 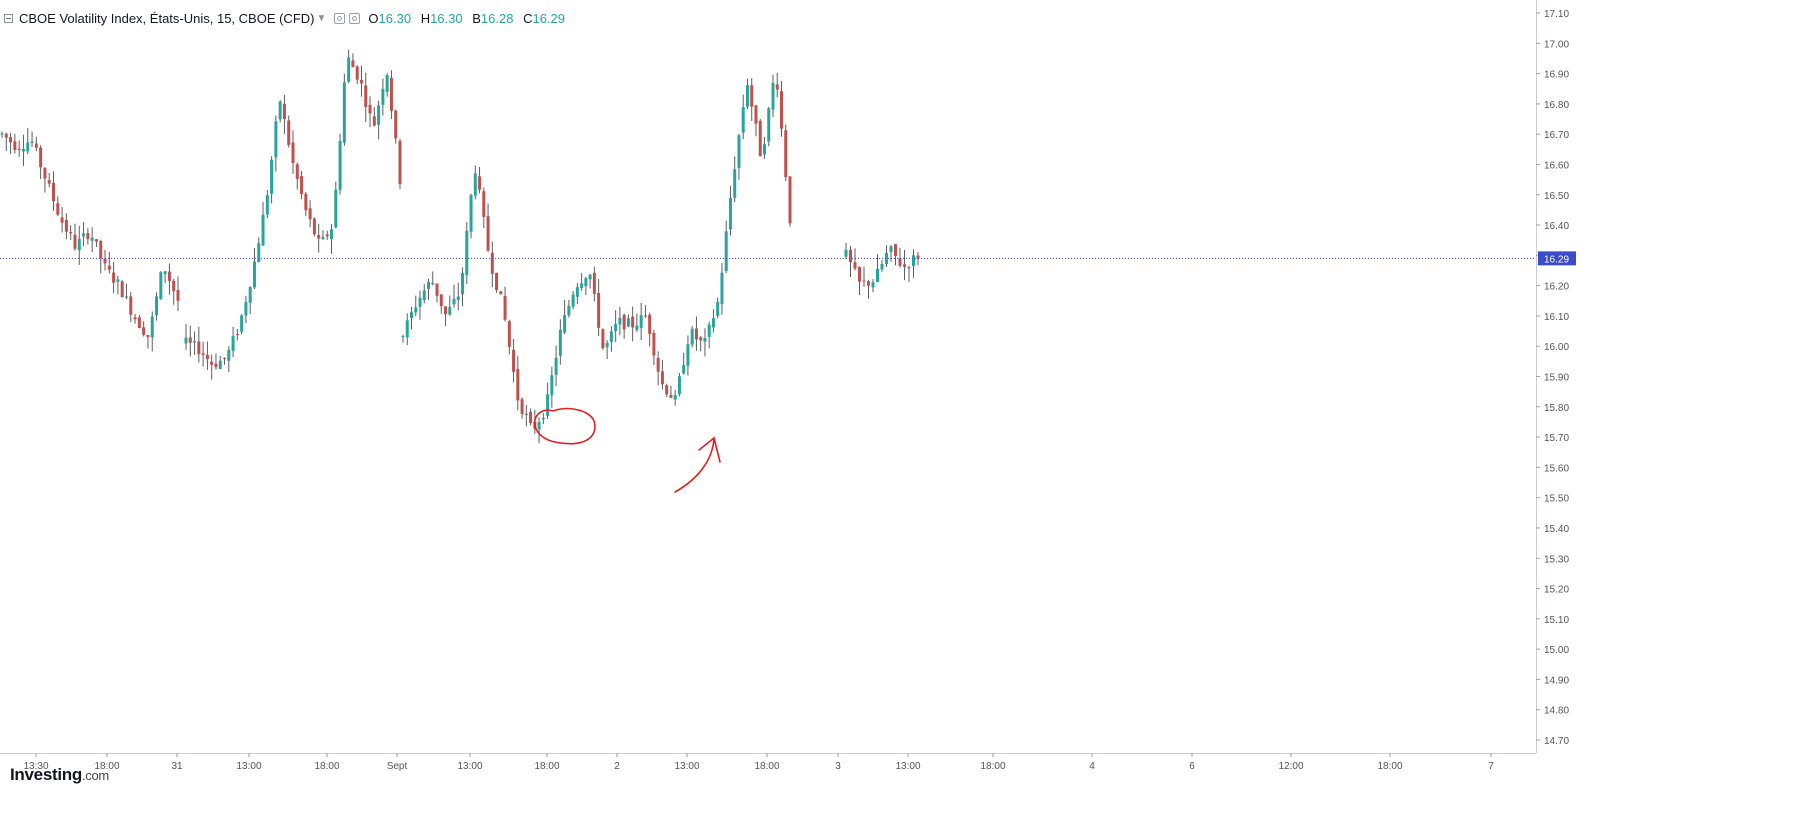 What do you see at coordinates (476, 18) in the screenshot?
I see `low-label: B` at bounding box center [476, 18].